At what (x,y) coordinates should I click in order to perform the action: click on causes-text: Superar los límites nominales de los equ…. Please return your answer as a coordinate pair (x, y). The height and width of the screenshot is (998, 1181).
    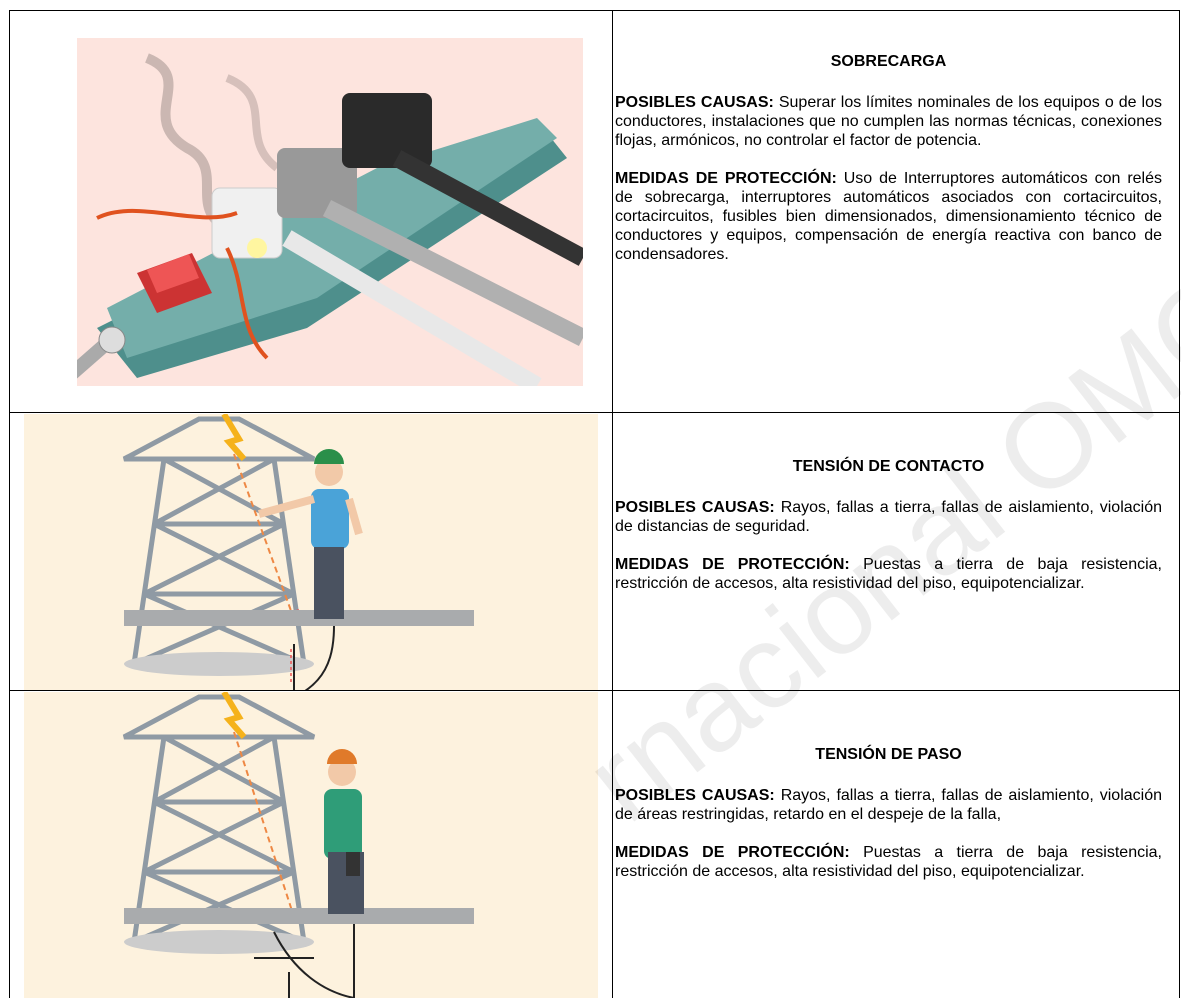
    Looking at the image, I should click on (889, 121).